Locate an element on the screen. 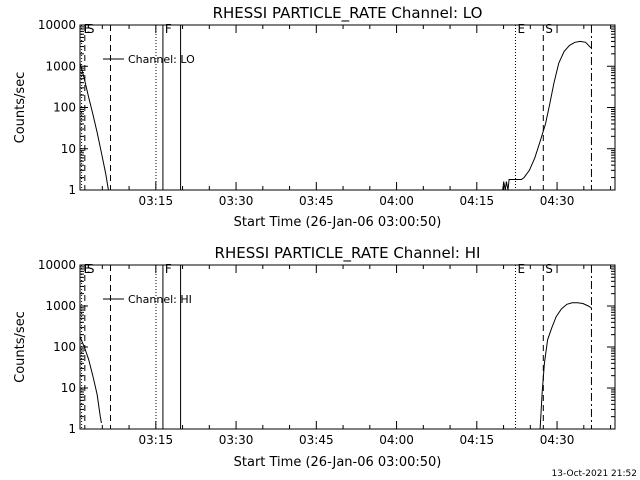 Image resolution: width=640 pixels, height=480 pixels. timestamp: 13-Oct-2021 21:52 is located at coordinates (594, 474).